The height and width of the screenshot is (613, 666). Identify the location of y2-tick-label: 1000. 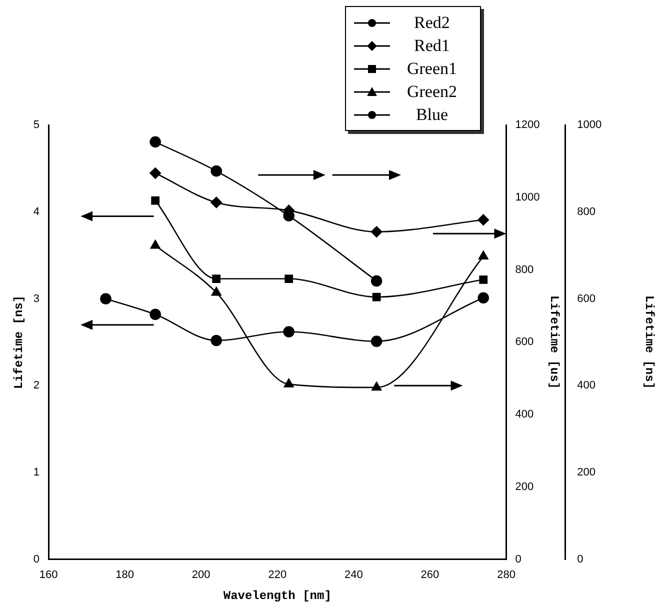
(527, 197).